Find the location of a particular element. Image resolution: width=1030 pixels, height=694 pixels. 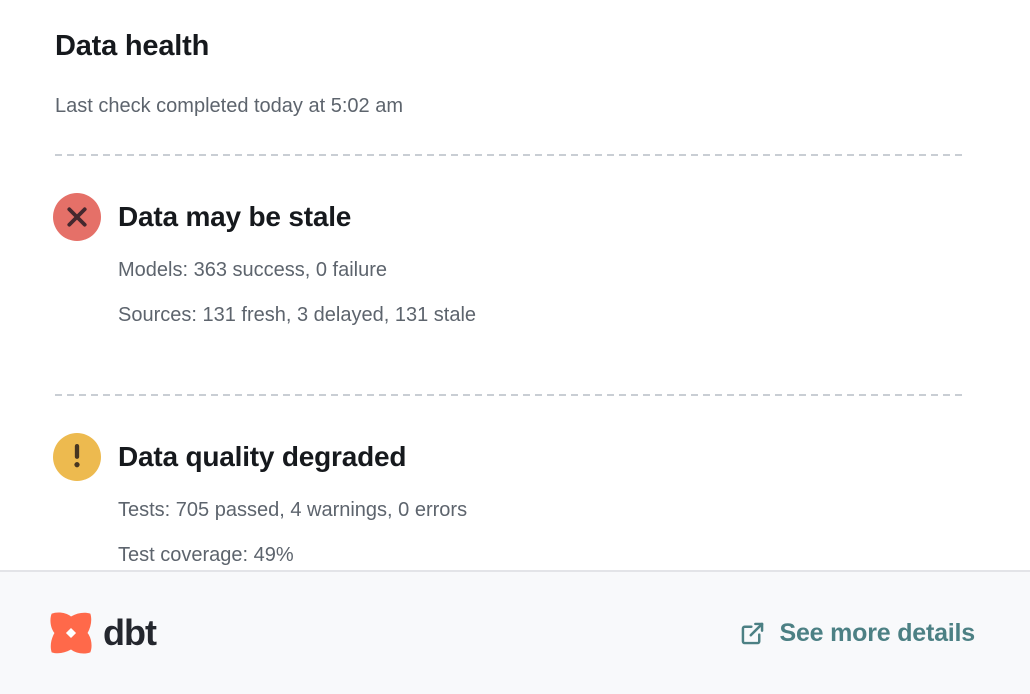

section-title-stale: Data may be stale is located at coordinates (235, 216).